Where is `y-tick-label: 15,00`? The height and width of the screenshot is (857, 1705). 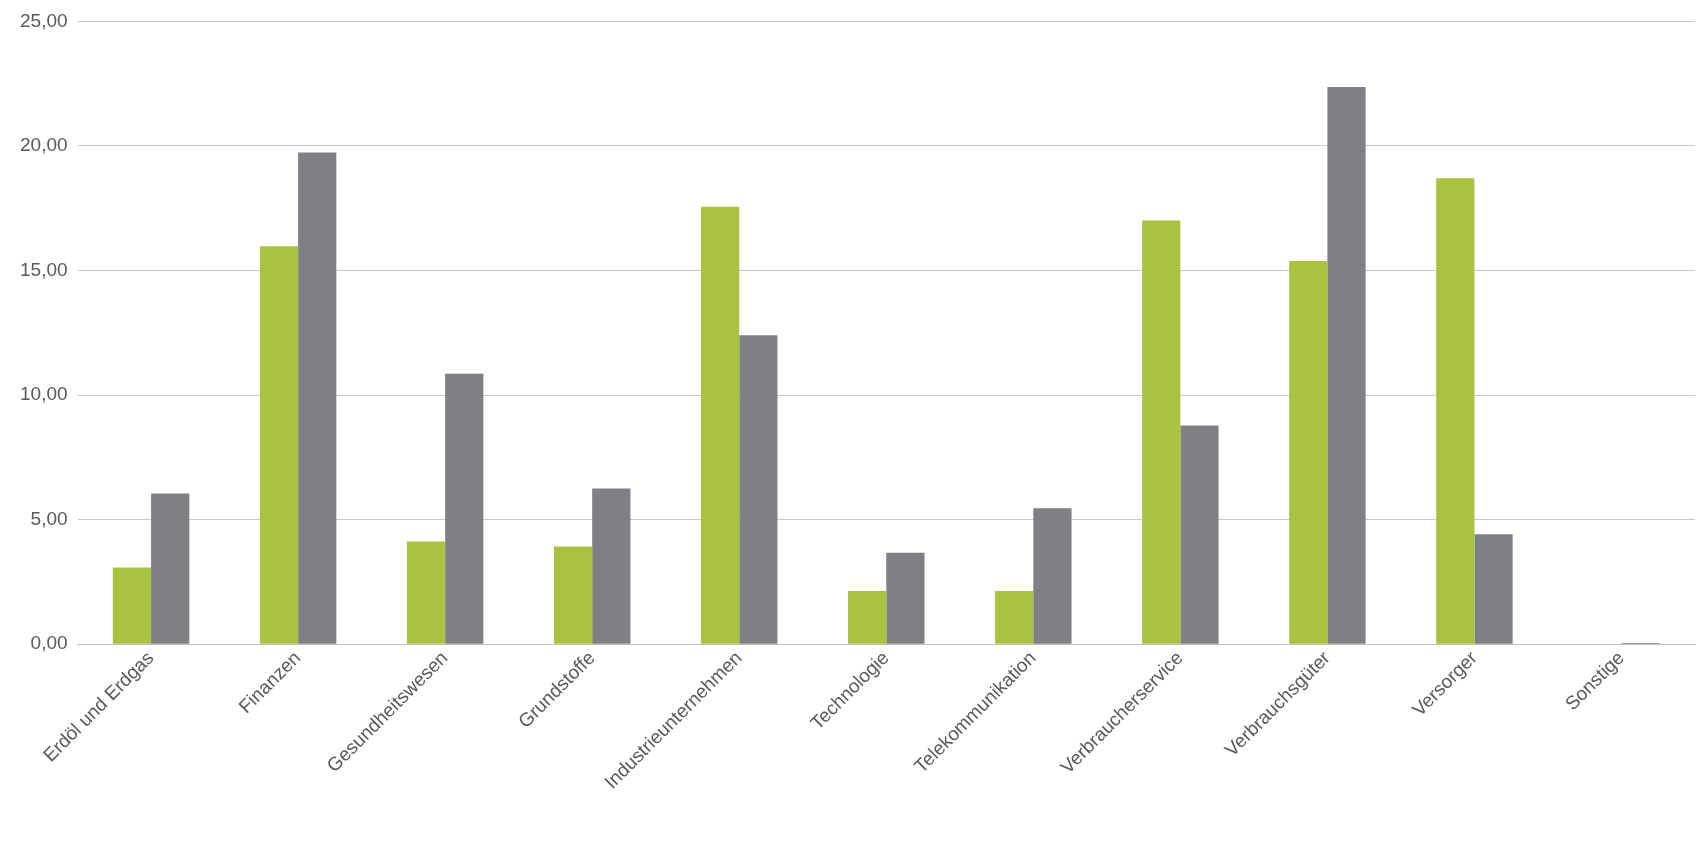 y-tick-label: 15,00 is located at coordinates (44, 269).